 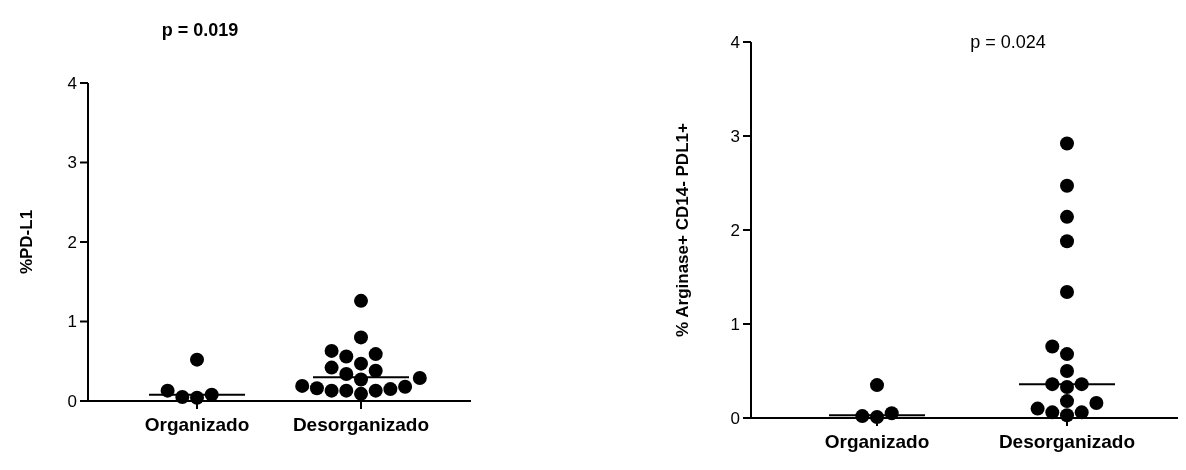 I want to click on y-axis-title: %PD-L1, so click(x=26, y=242).